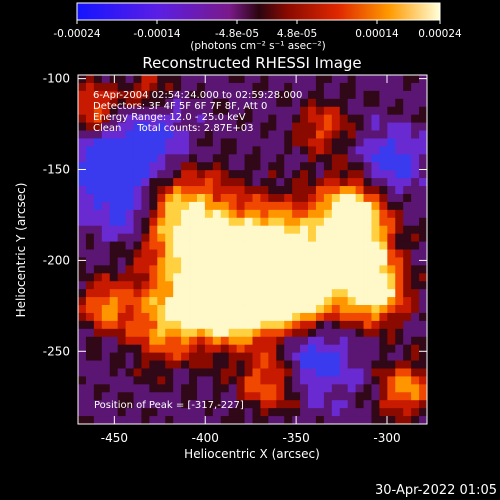 This screenshot has height=500, width=500. I want to click on annotation-detectors: Detectors: 3F 4F 5F 6F 7F 8F, Att 0, so click(180, 106).